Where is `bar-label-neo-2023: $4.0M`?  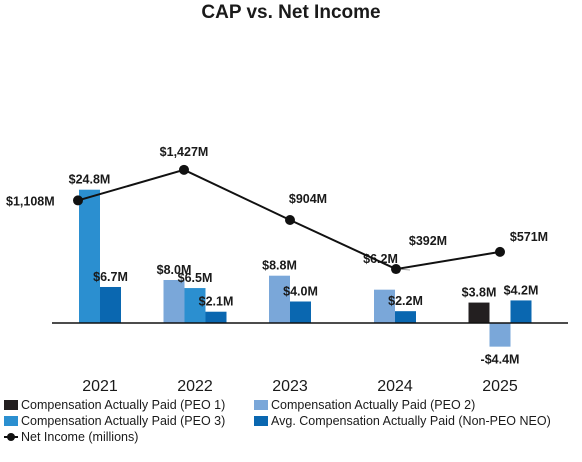
bar-label-neo-2023: $4.0M is located at coordinates (300, 292).